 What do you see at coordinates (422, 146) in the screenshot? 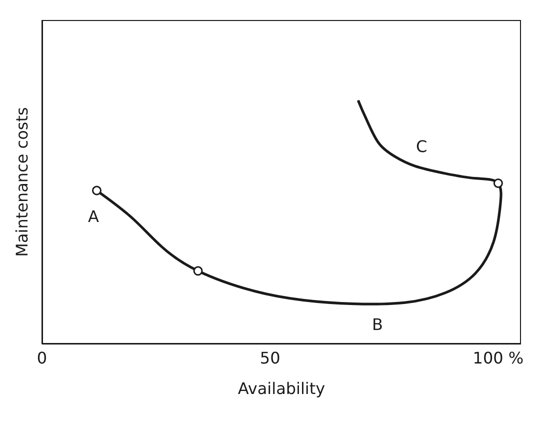
I see `annotation: C` at bounding box center [422, 146].